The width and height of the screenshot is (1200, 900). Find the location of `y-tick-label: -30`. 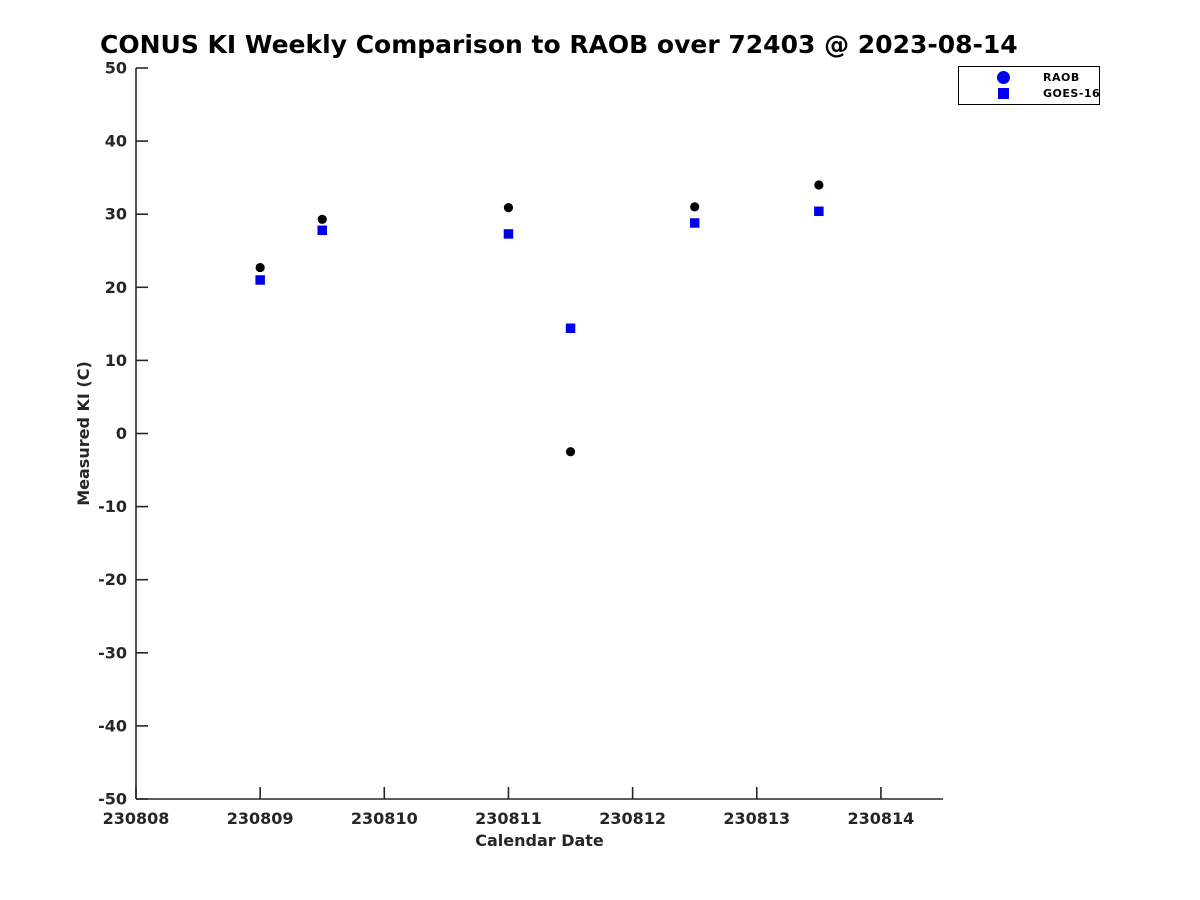

y-tick-label: -30 is located at coordinates (112, 652).